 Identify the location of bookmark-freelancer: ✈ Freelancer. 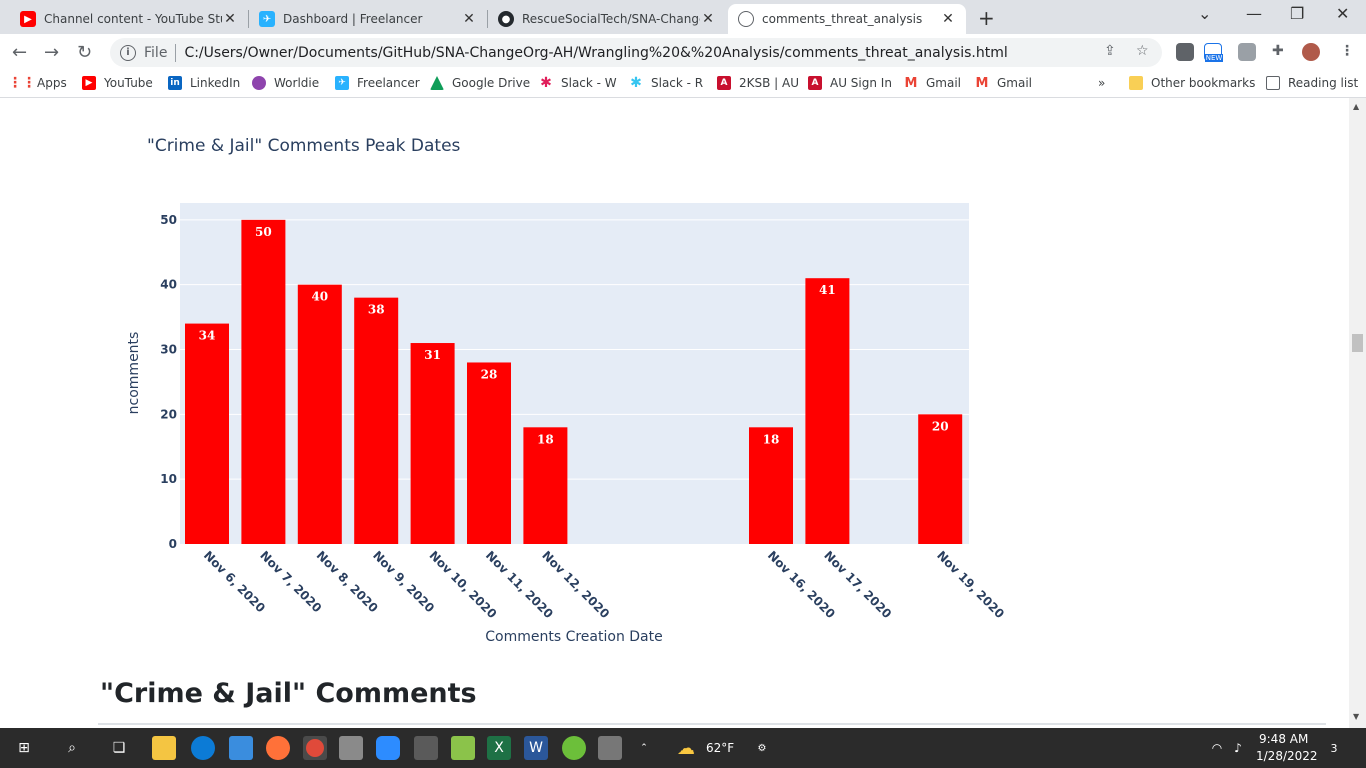
(377, 83).